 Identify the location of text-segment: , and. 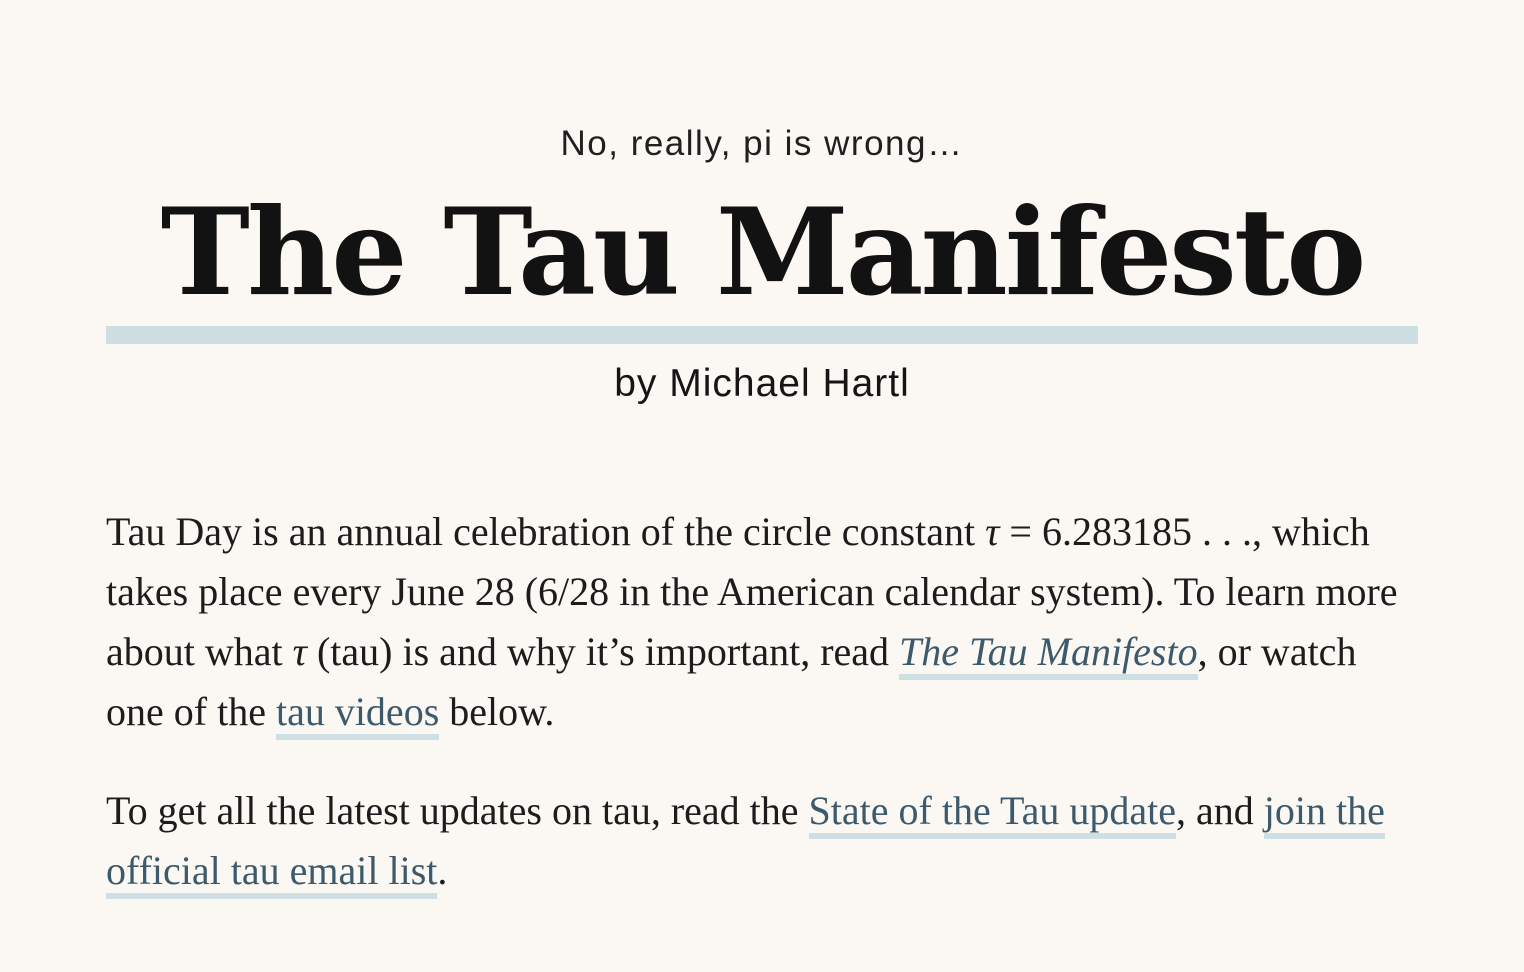
(1220, 810).